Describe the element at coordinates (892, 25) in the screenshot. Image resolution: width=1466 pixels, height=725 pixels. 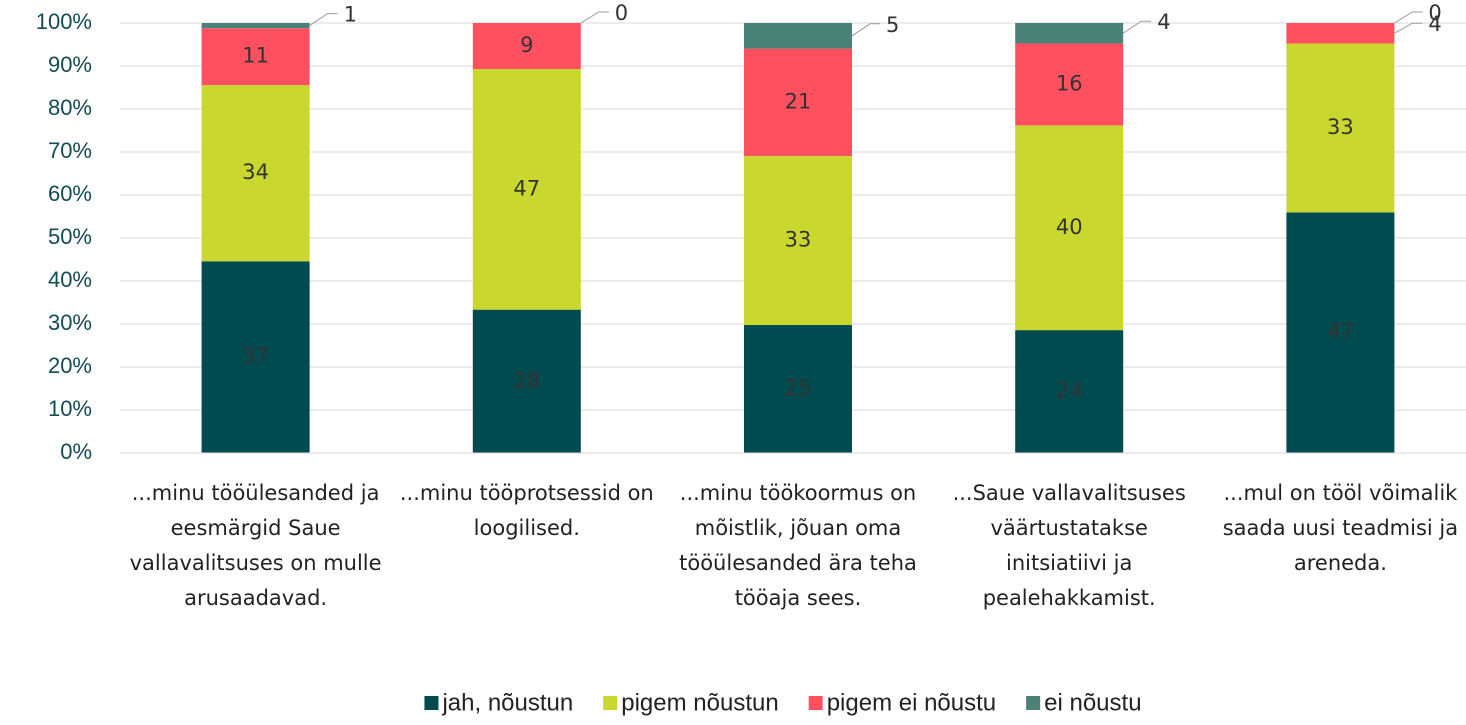
I see `data-label: 5` at that location.